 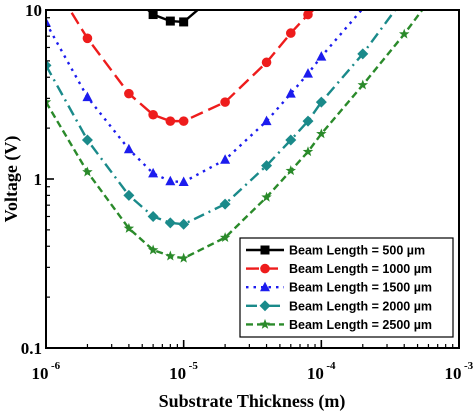 What do you see at coordinates (11, 179) in the screenshot?
I see `y-axis-title: Voltage (V)` at bounding box center [11, 179].